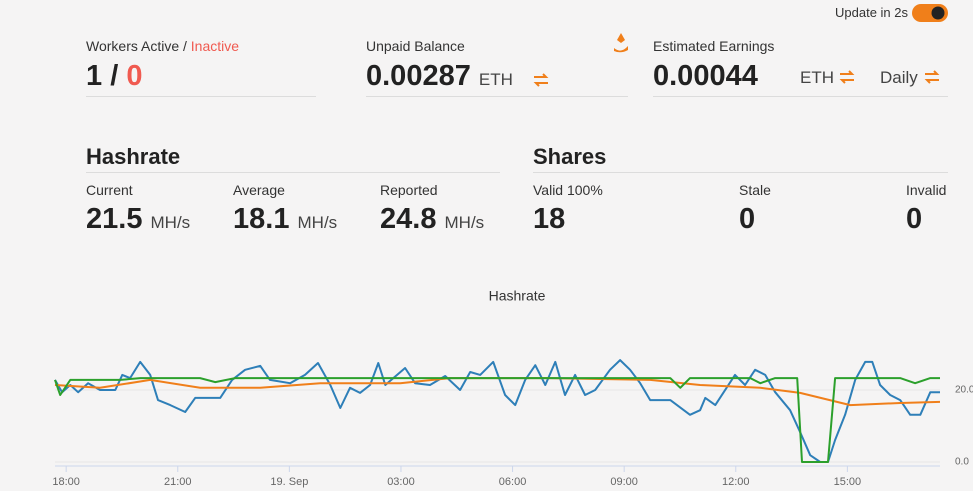  Describe the element at coordinates (714, 46) in the screenshot. I see `estimated-label: Estimated Earnings` at that location.